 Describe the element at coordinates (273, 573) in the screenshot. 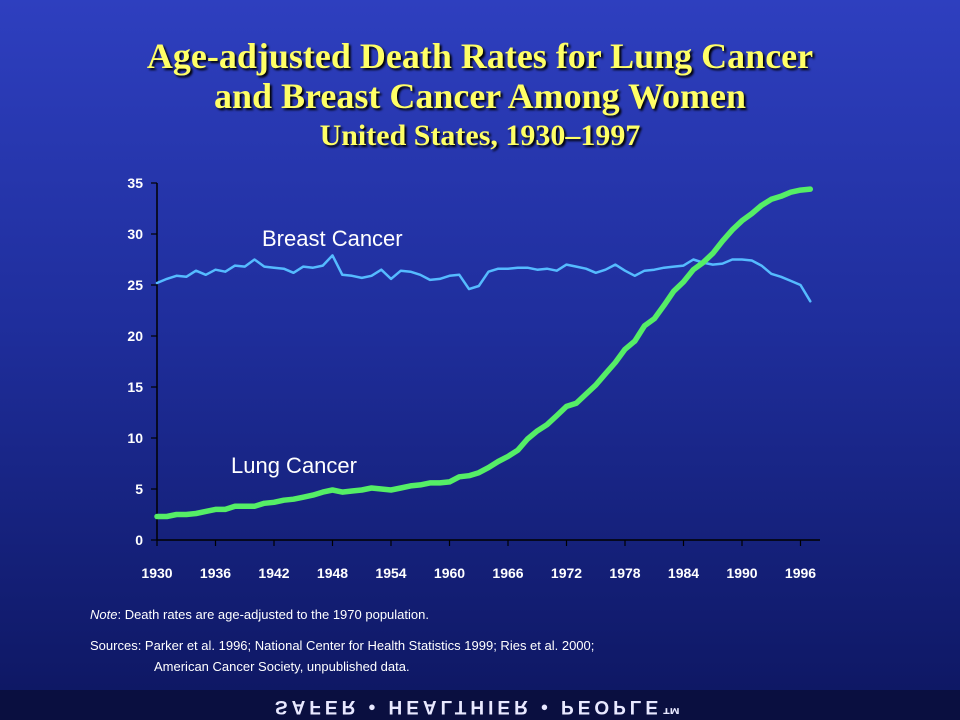

I see `x-tick-label: 1942` at that location.